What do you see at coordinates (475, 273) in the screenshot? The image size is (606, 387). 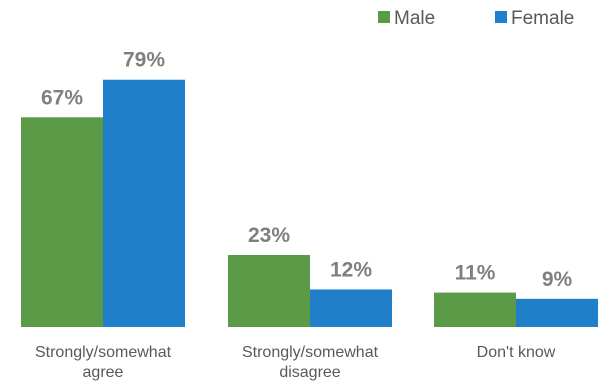 I see `data-label-male-3: 11%` at bounding box center [475, 273].